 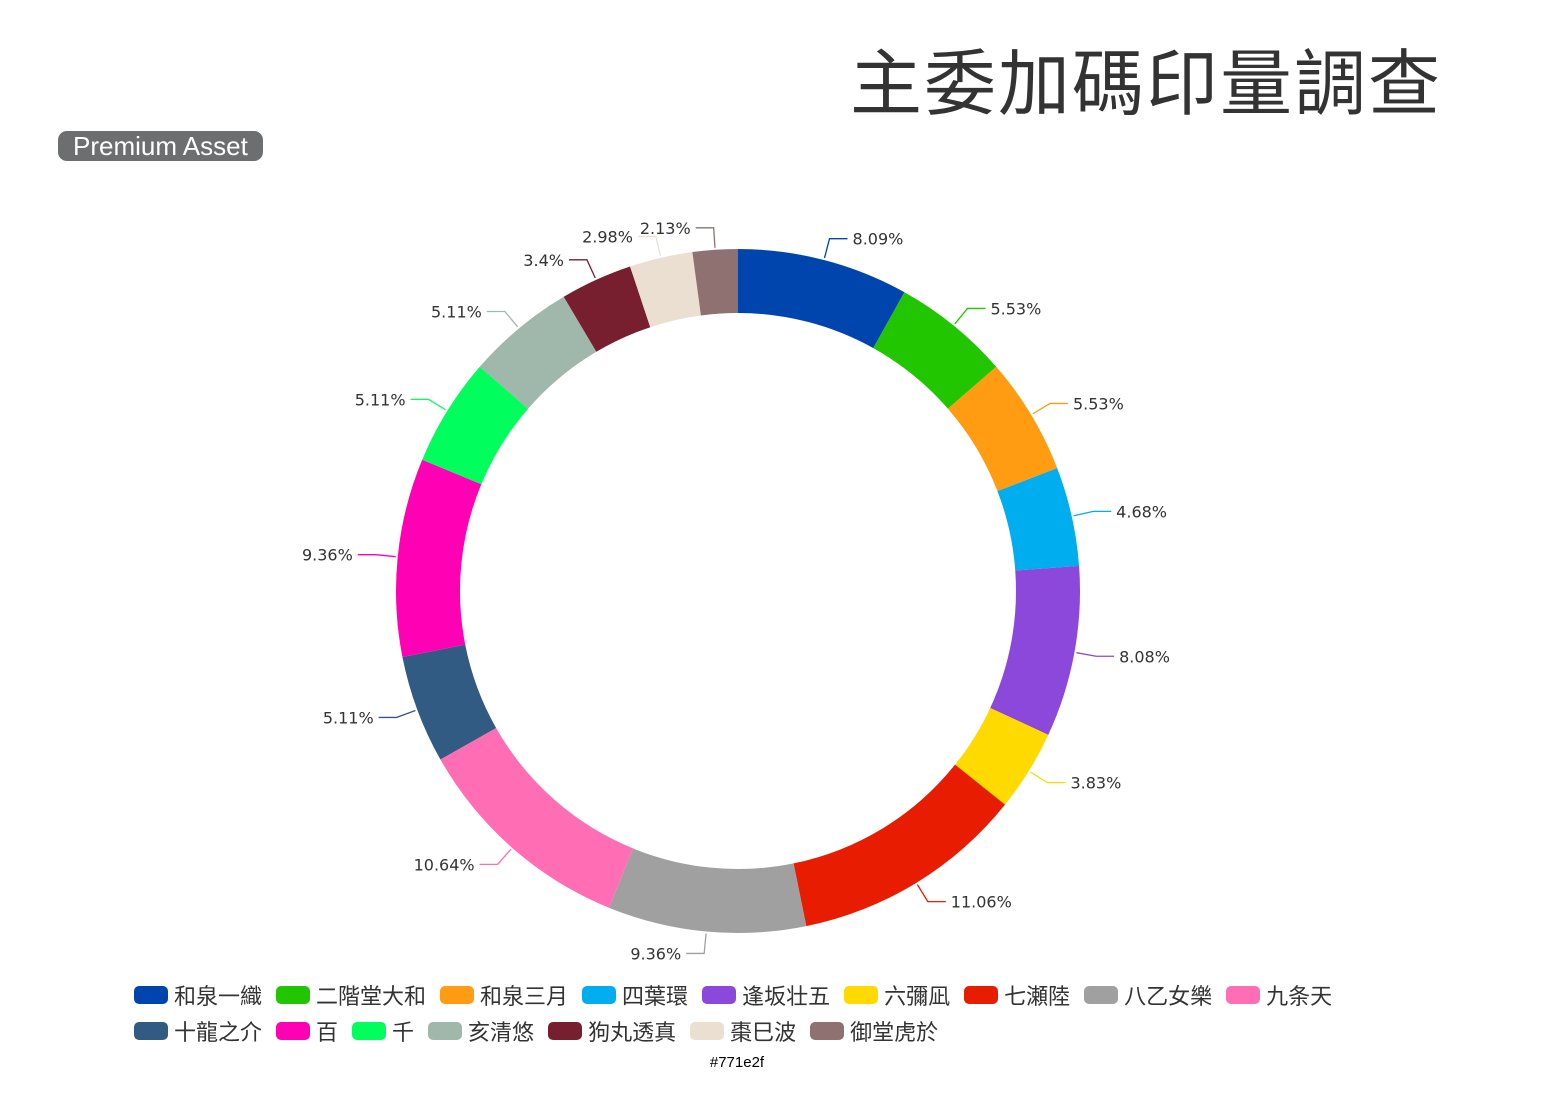 I want to click on legend-row: 和泉一織 二階堂大和 和泉三月 四葉環 逢坂壮五 六彌凪 七瀬陸 八乙女樂 九条天, so click(x=784, y=995).